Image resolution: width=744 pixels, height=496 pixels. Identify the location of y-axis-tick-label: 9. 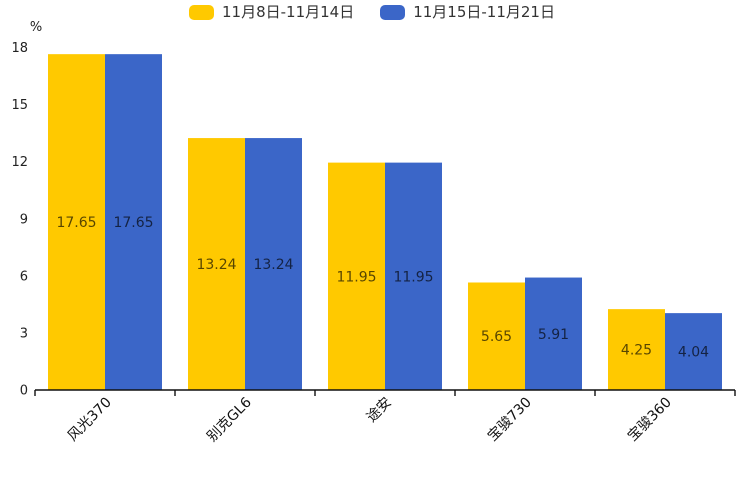
(24, 219).